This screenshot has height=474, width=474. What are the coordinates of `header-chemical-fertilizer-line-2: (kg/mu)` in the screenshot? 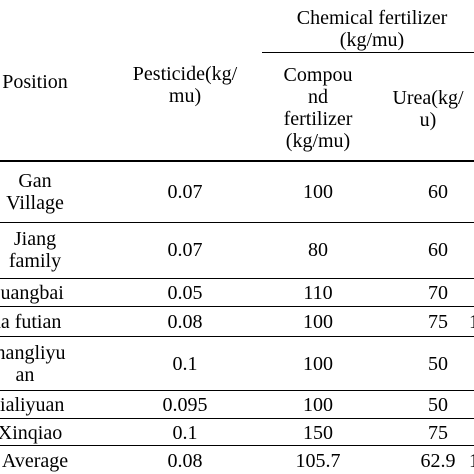 It's located at (372, 40).